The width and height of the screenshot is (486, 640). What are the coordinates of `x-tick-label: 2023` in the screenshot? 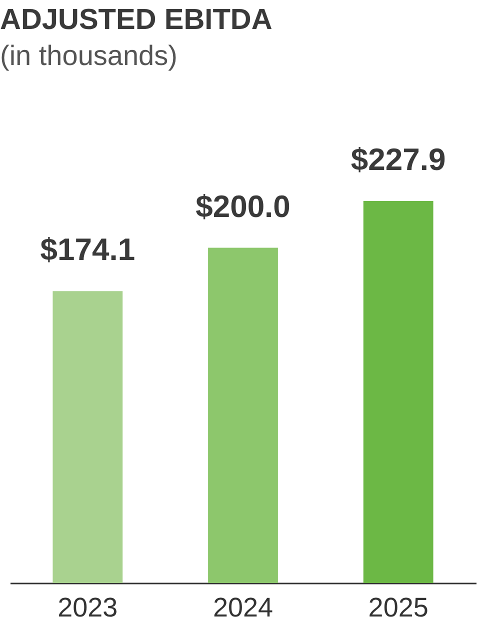 It's located at (88, 607).